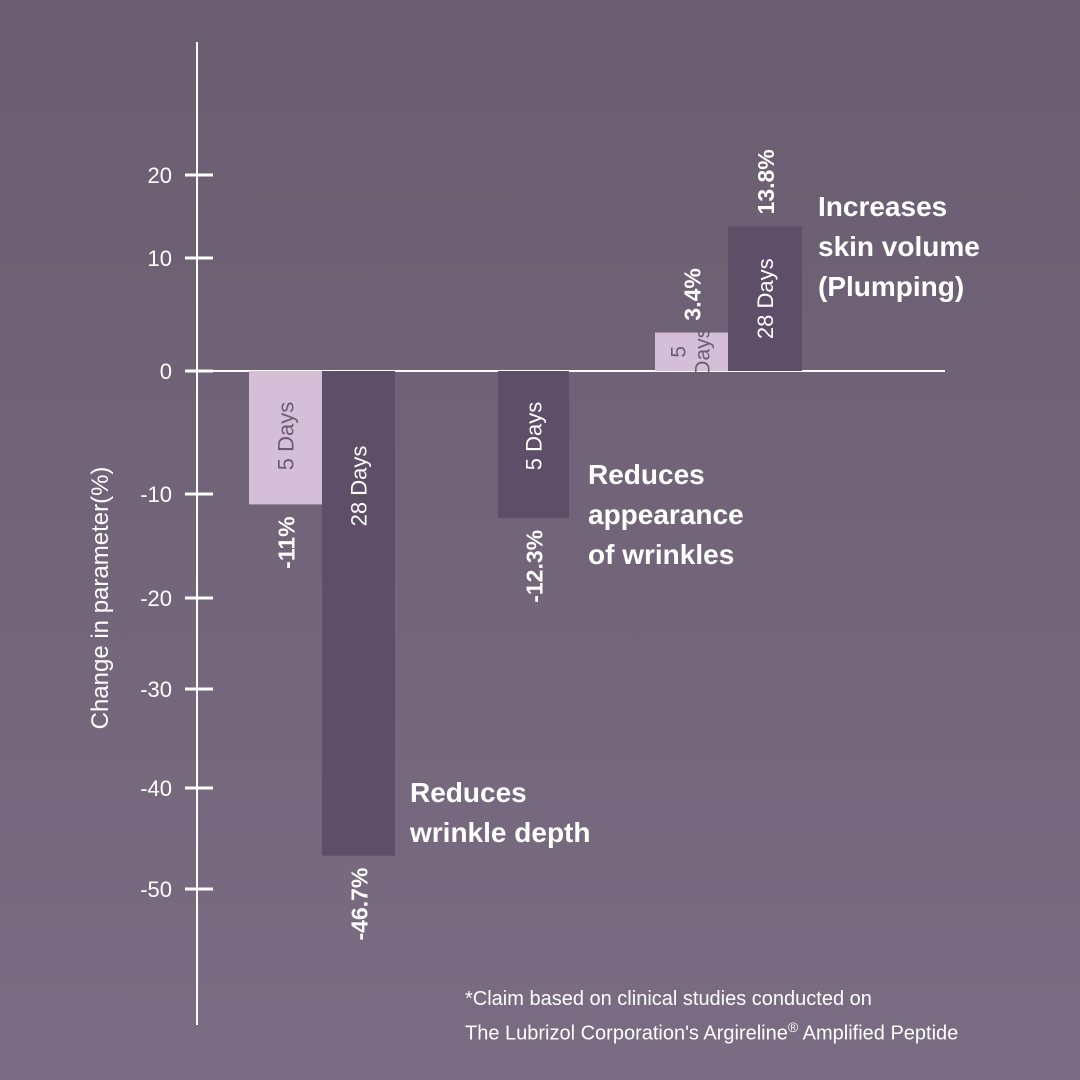 The height and width of the screenshot is (1080, 1080). What do you see at coordinates (499, 832) in the screenshot?
I see `annotation-line: wrinkle depth` at bounding box center [499, 832].